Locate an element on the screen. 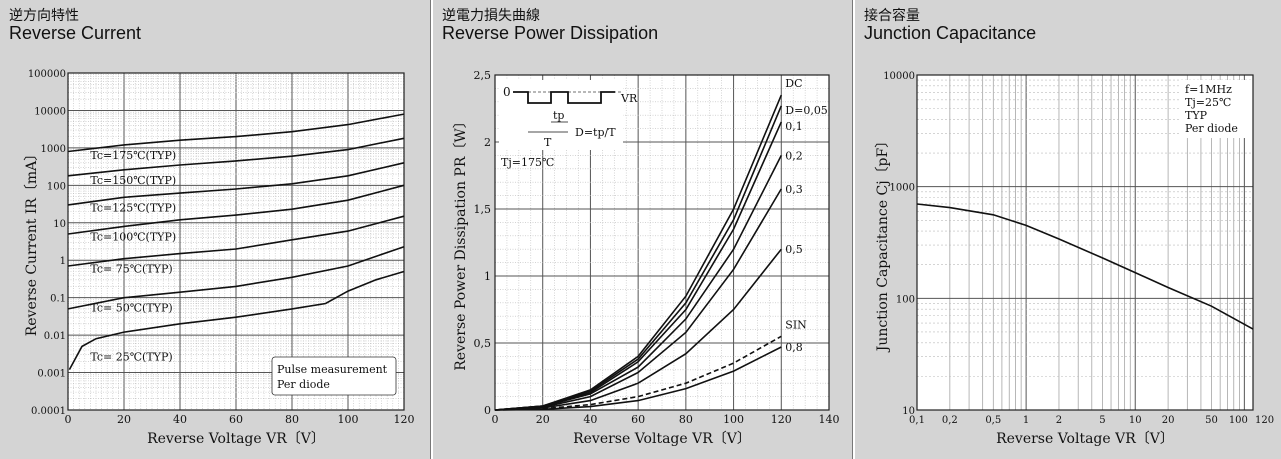 The image size is (1281, 459). reverse-current-title-jp: 逆方向特性 is located at coordinates (44, 16).